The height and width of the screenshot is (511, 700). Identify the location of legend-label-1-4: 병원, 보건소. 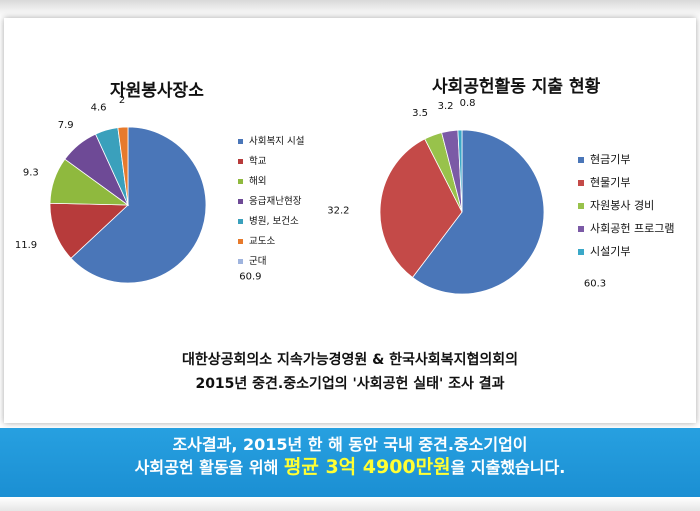
(274, 221).